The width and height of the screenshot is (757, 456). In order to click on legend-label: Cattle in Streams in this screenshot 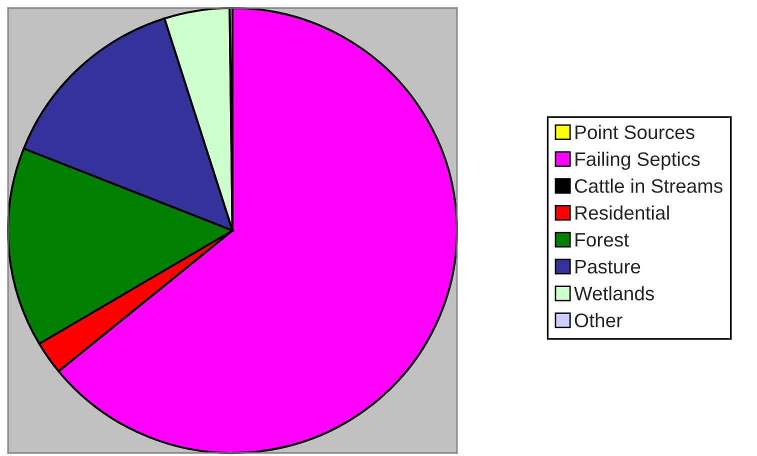, I will do `click(648, 185)`.